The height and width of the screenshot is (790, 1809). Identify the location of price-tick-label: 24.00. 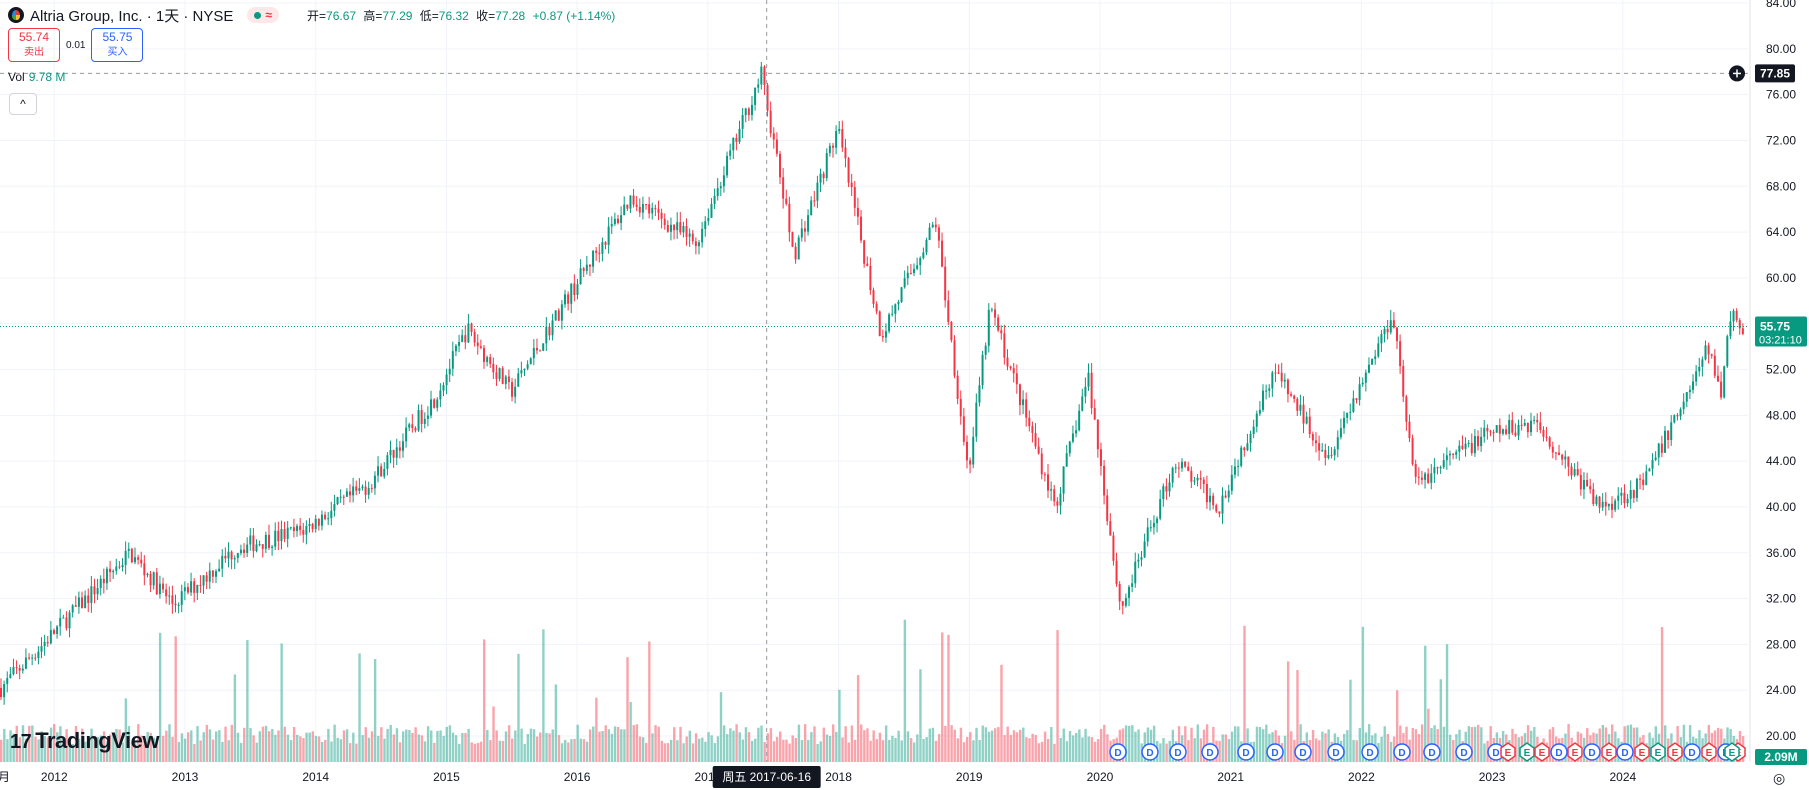
(1781, 690).